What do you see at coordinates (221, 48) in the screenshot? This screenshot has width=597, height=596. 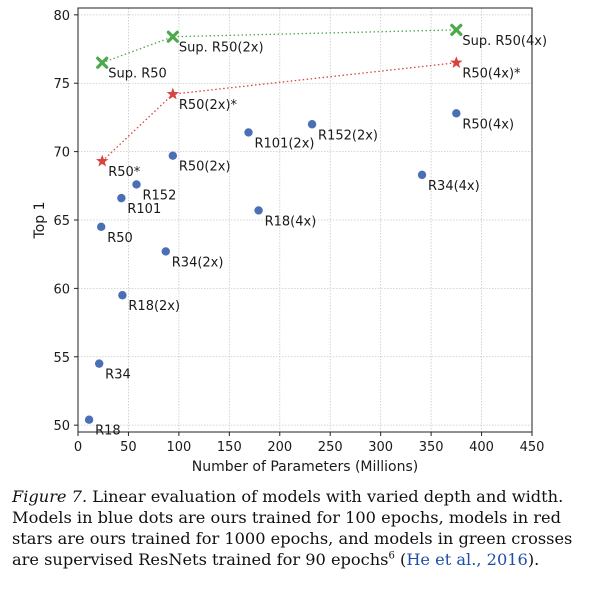 I see `point-label: Sup. R50(2x)` at bounding box center [221, 48].